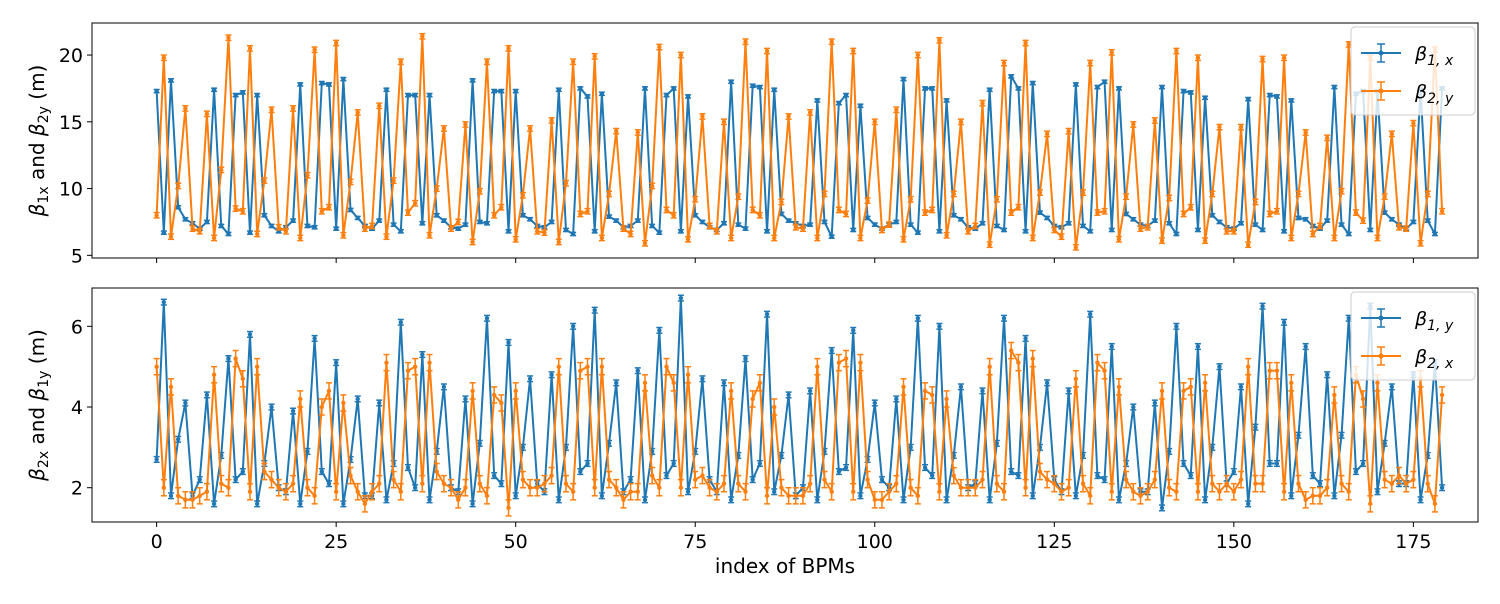 Image resolution: width=1500 pixels, height=604 pixels. Describe the element at coordinates (44, 379) in the screenshot. I see `y-axis-label-part: 1y` at that location.